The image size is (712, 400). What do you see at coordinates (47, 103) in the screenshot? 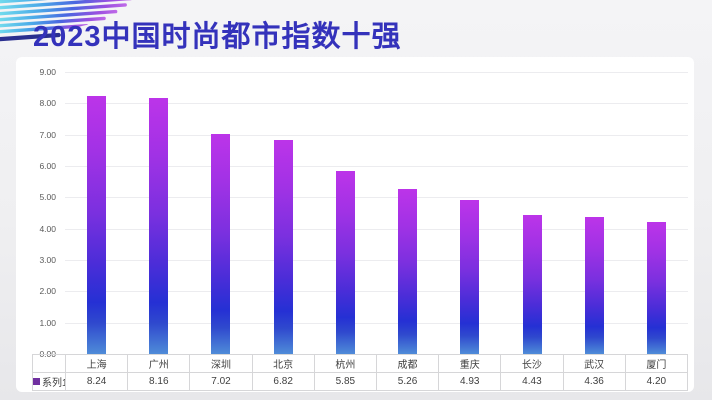
I see `y-tick-label: 8.00` at bounding box center [47, 103].